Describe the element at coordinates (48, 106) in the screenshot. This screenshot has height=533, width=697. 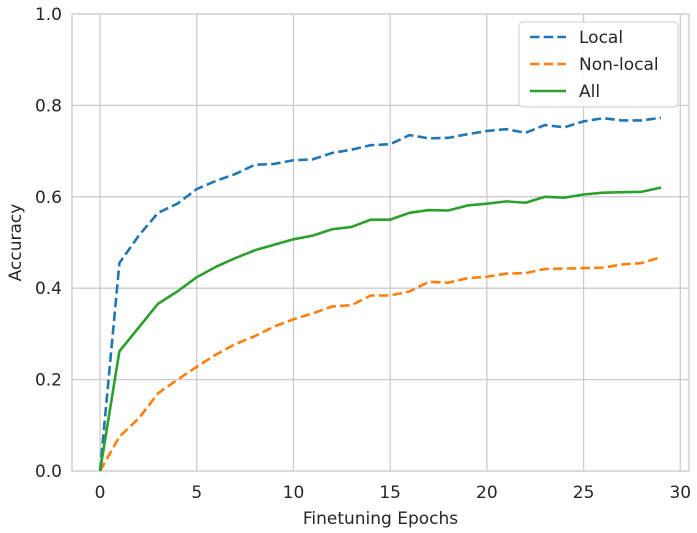
I see `y-tick-label: 0.8` at that location.